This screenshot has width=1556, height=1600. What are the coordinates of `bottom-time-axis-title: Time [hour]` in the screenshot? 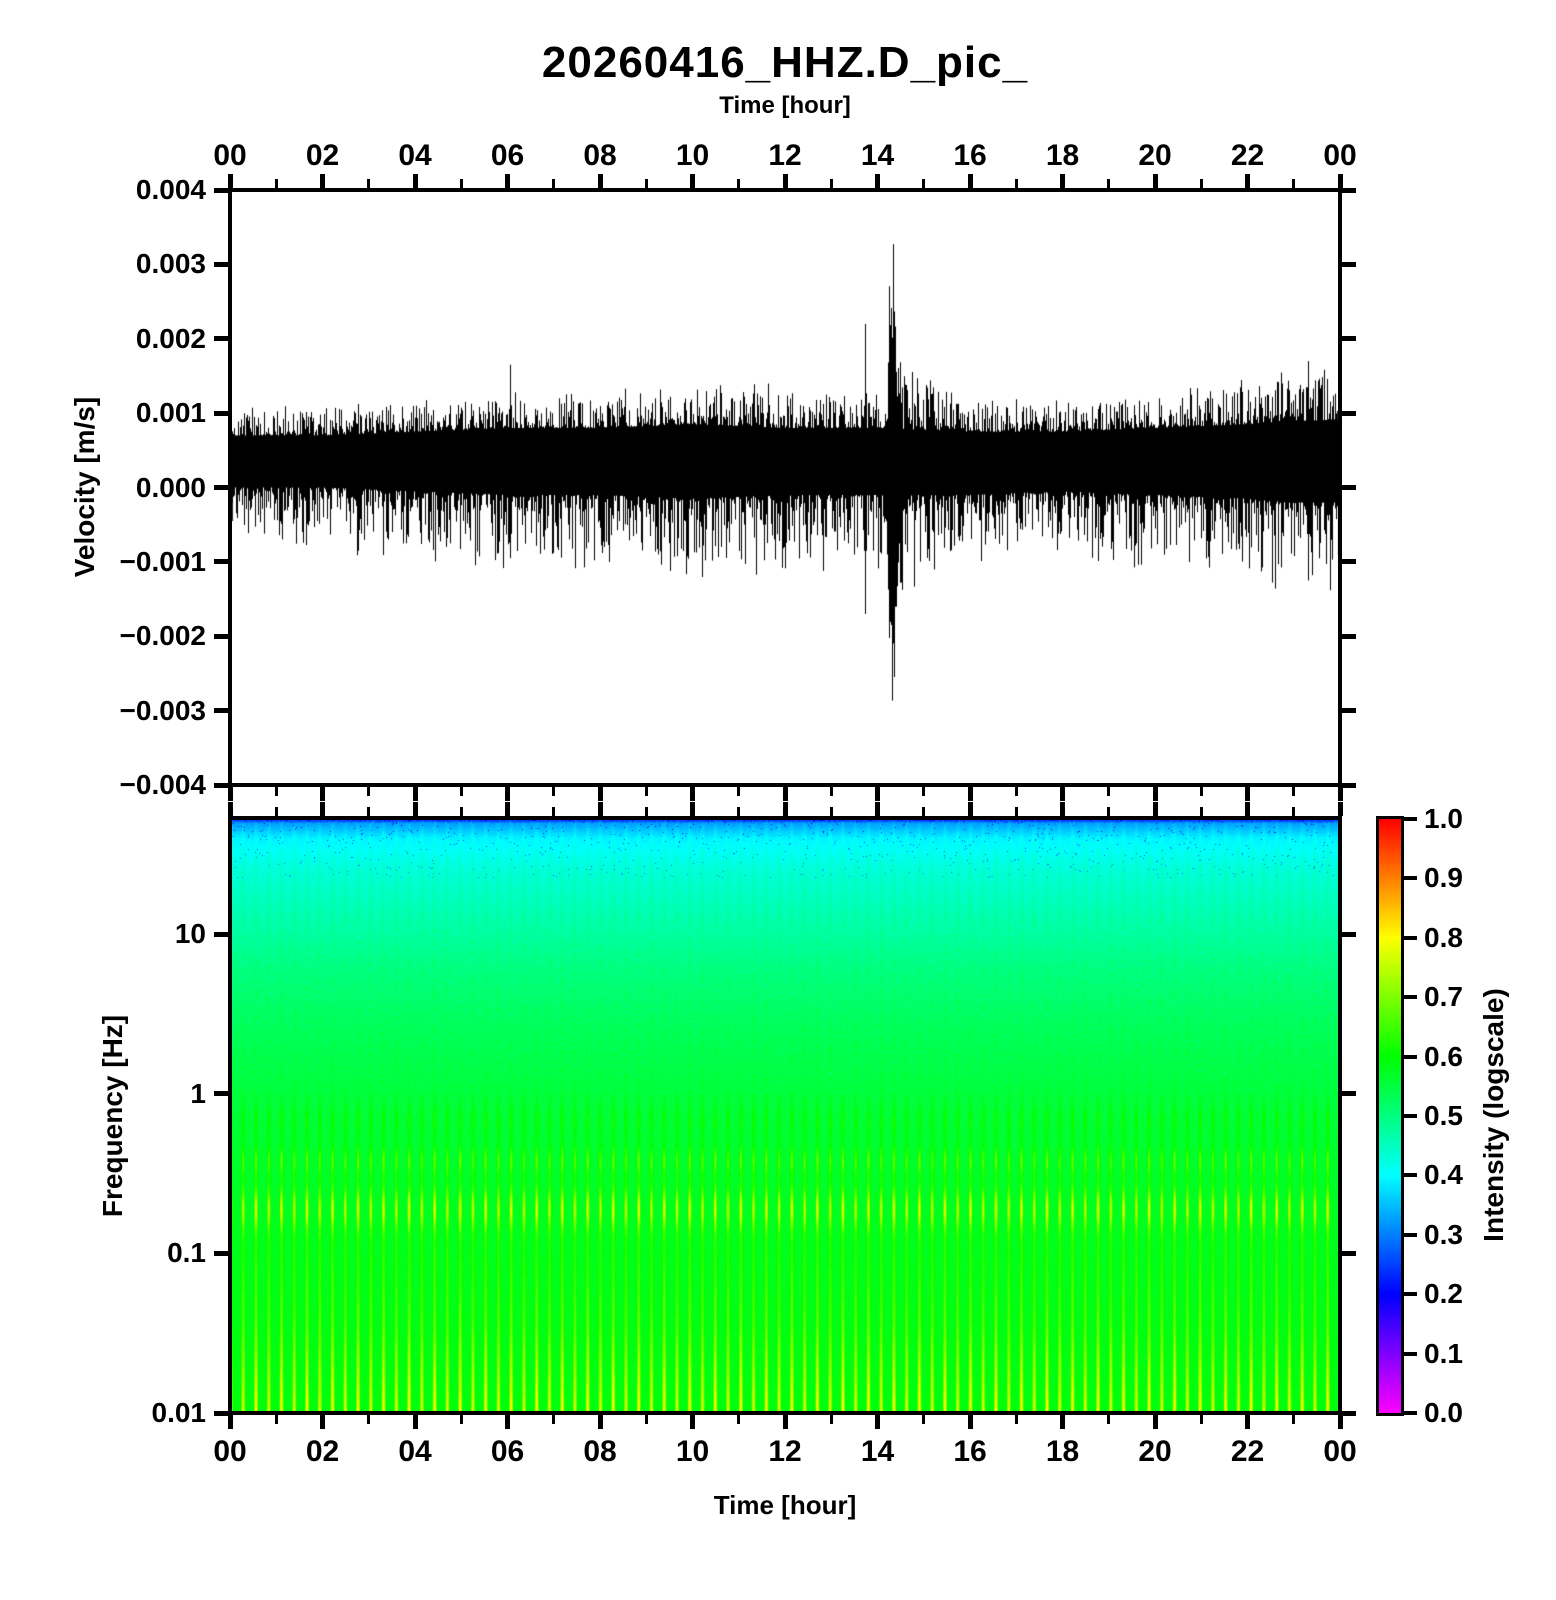 It's located at (785, 1505).